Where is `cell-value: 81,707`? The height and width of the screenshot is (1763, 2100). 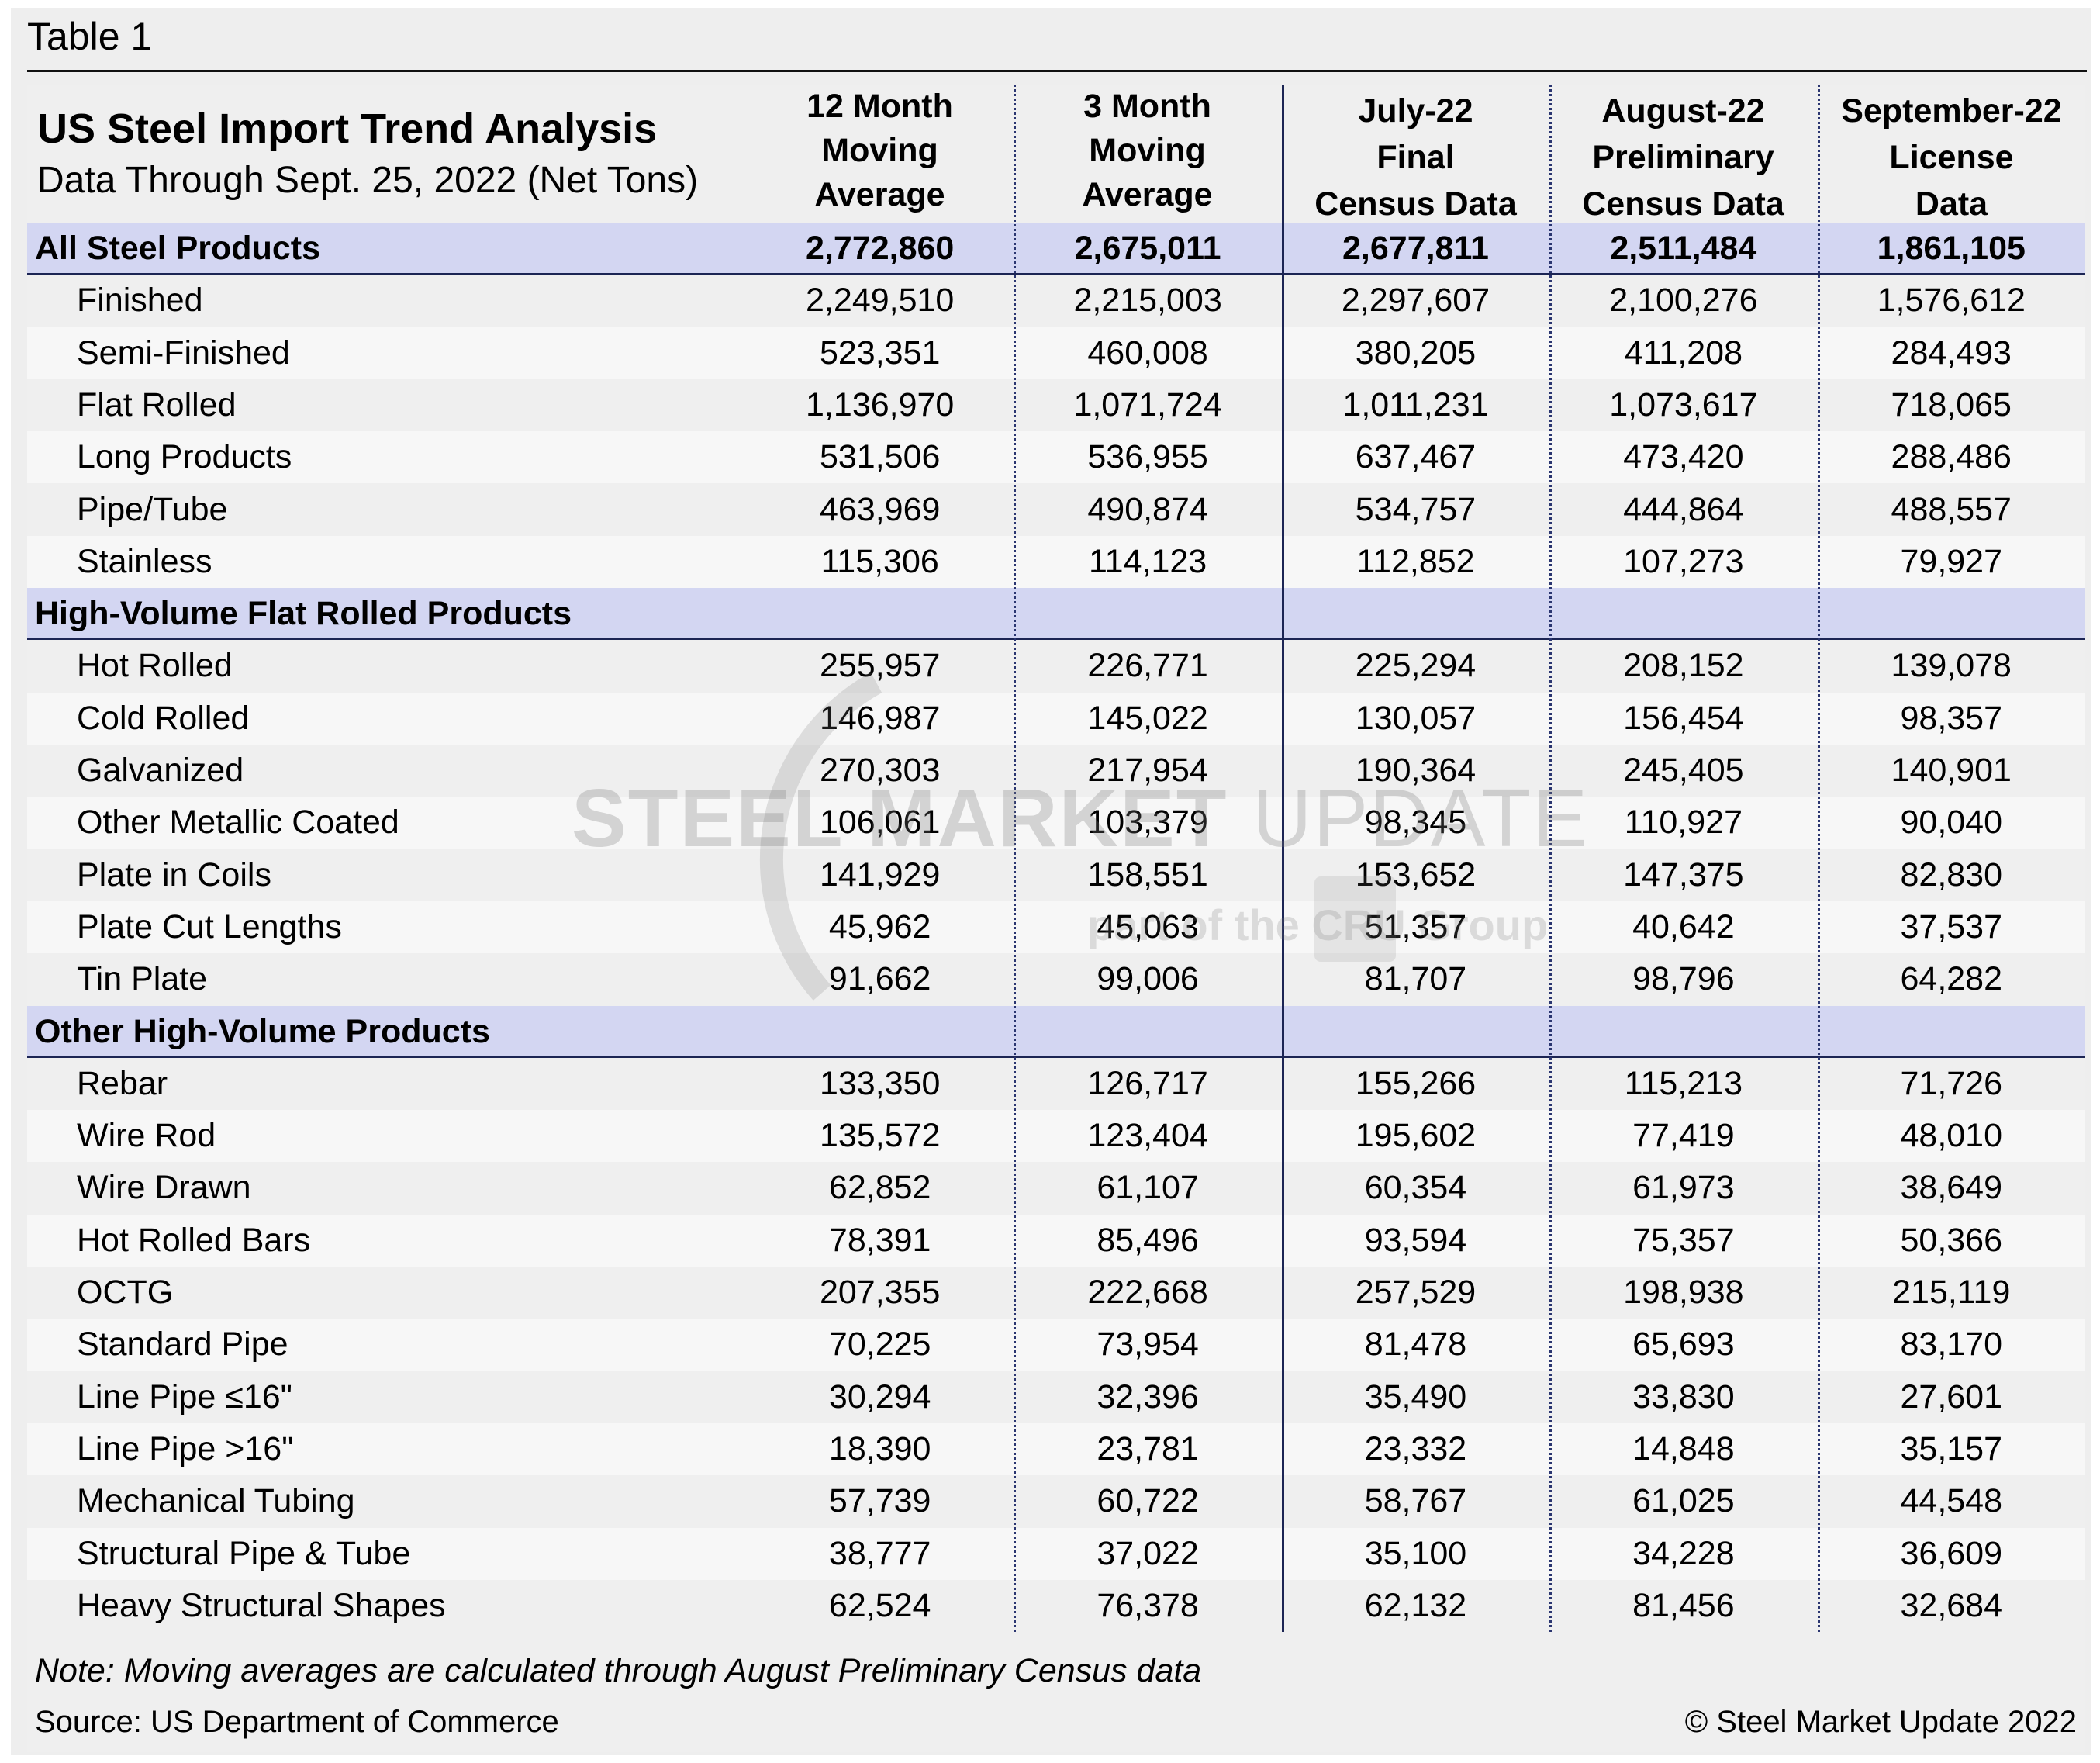 cell-value: 81,707 is located at coordinates (1415, 979).